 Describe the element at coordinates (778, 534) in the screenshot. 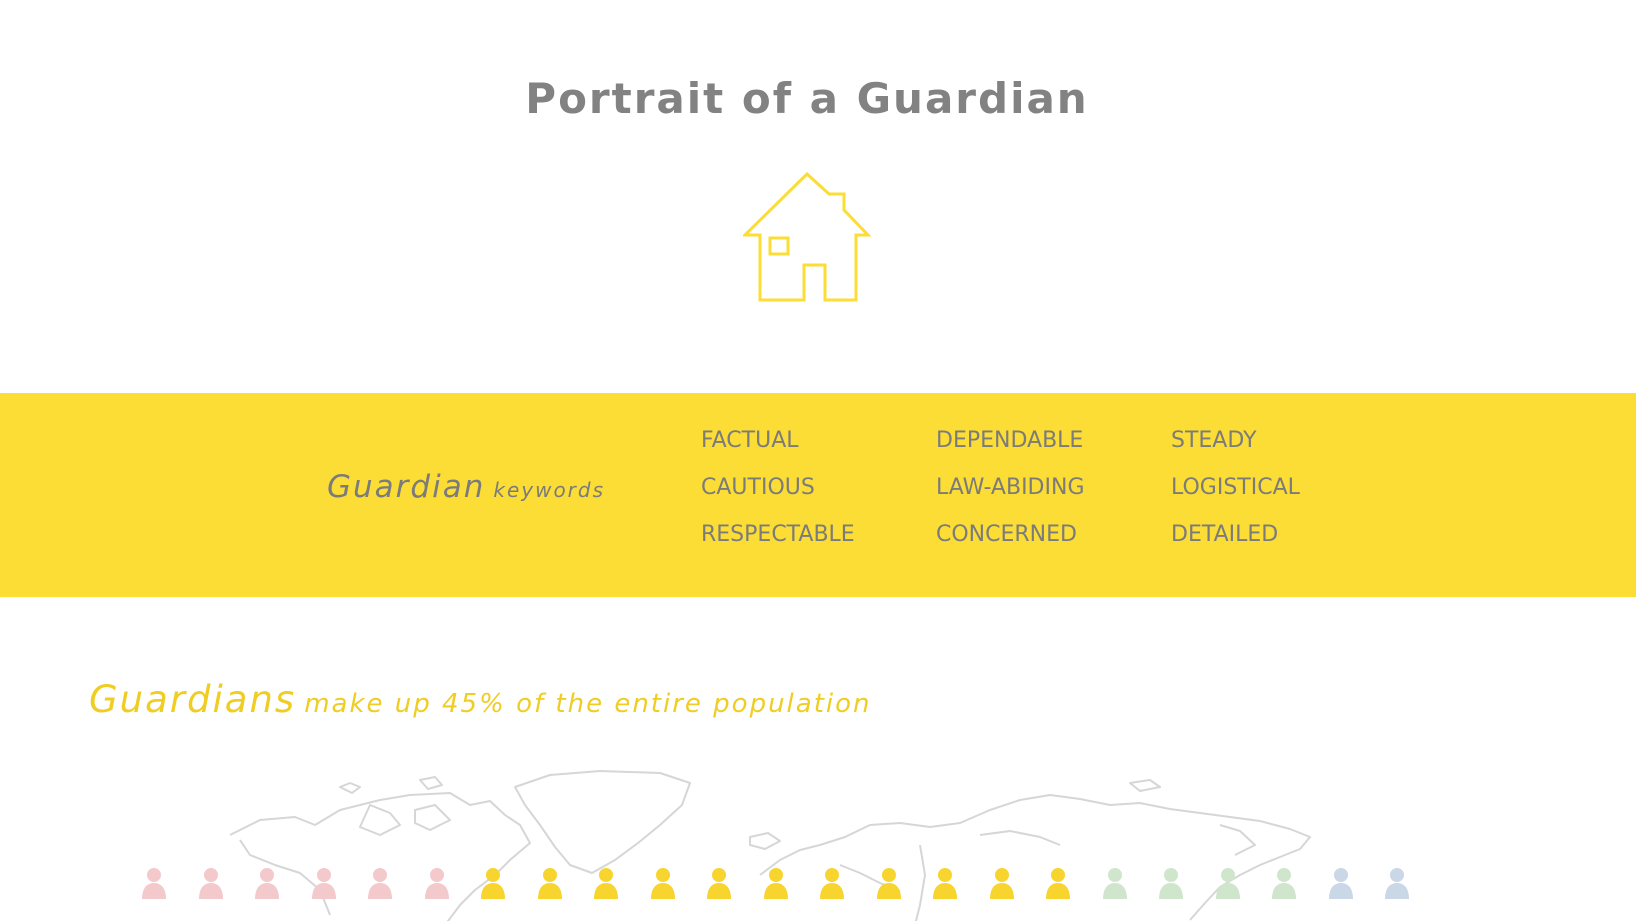

I see `keyword-item: RESPECTABLE` at that location.